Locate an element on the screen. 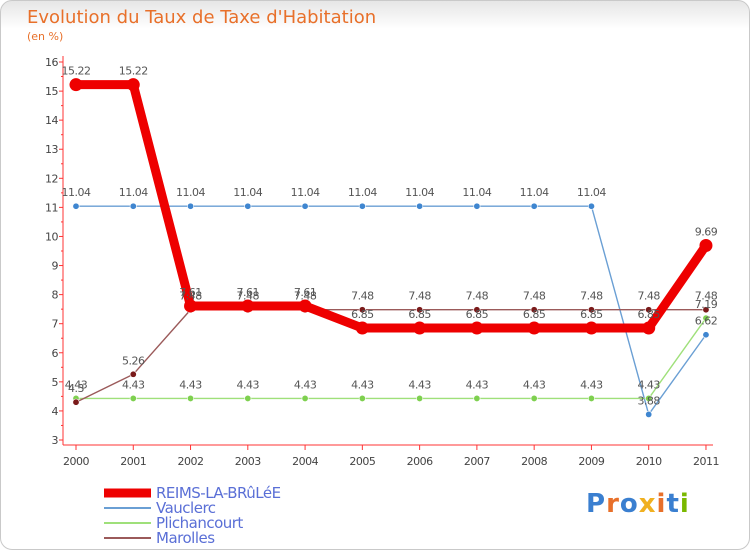 This screenshot has width=750, height=550. y-tick-label: 3 is located at coordinates (55, 440).